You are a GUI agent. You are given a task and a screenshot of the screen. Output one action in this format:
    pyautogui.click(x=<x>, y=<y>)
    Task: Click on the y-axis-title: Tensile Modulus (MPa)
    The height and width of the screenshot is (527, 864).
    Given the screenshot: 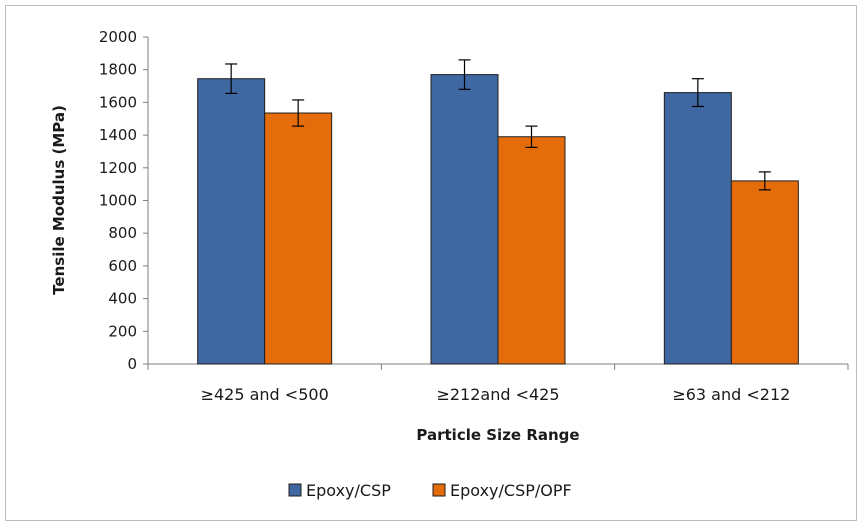 What is the action you would take?
    pyautogui.click(x=59, y=200)
    